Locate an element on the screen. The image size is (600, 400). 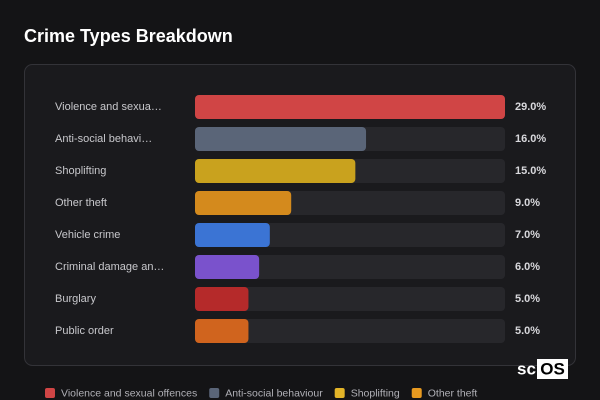
logo-box-text: OS is located at coordinates (552, 368).